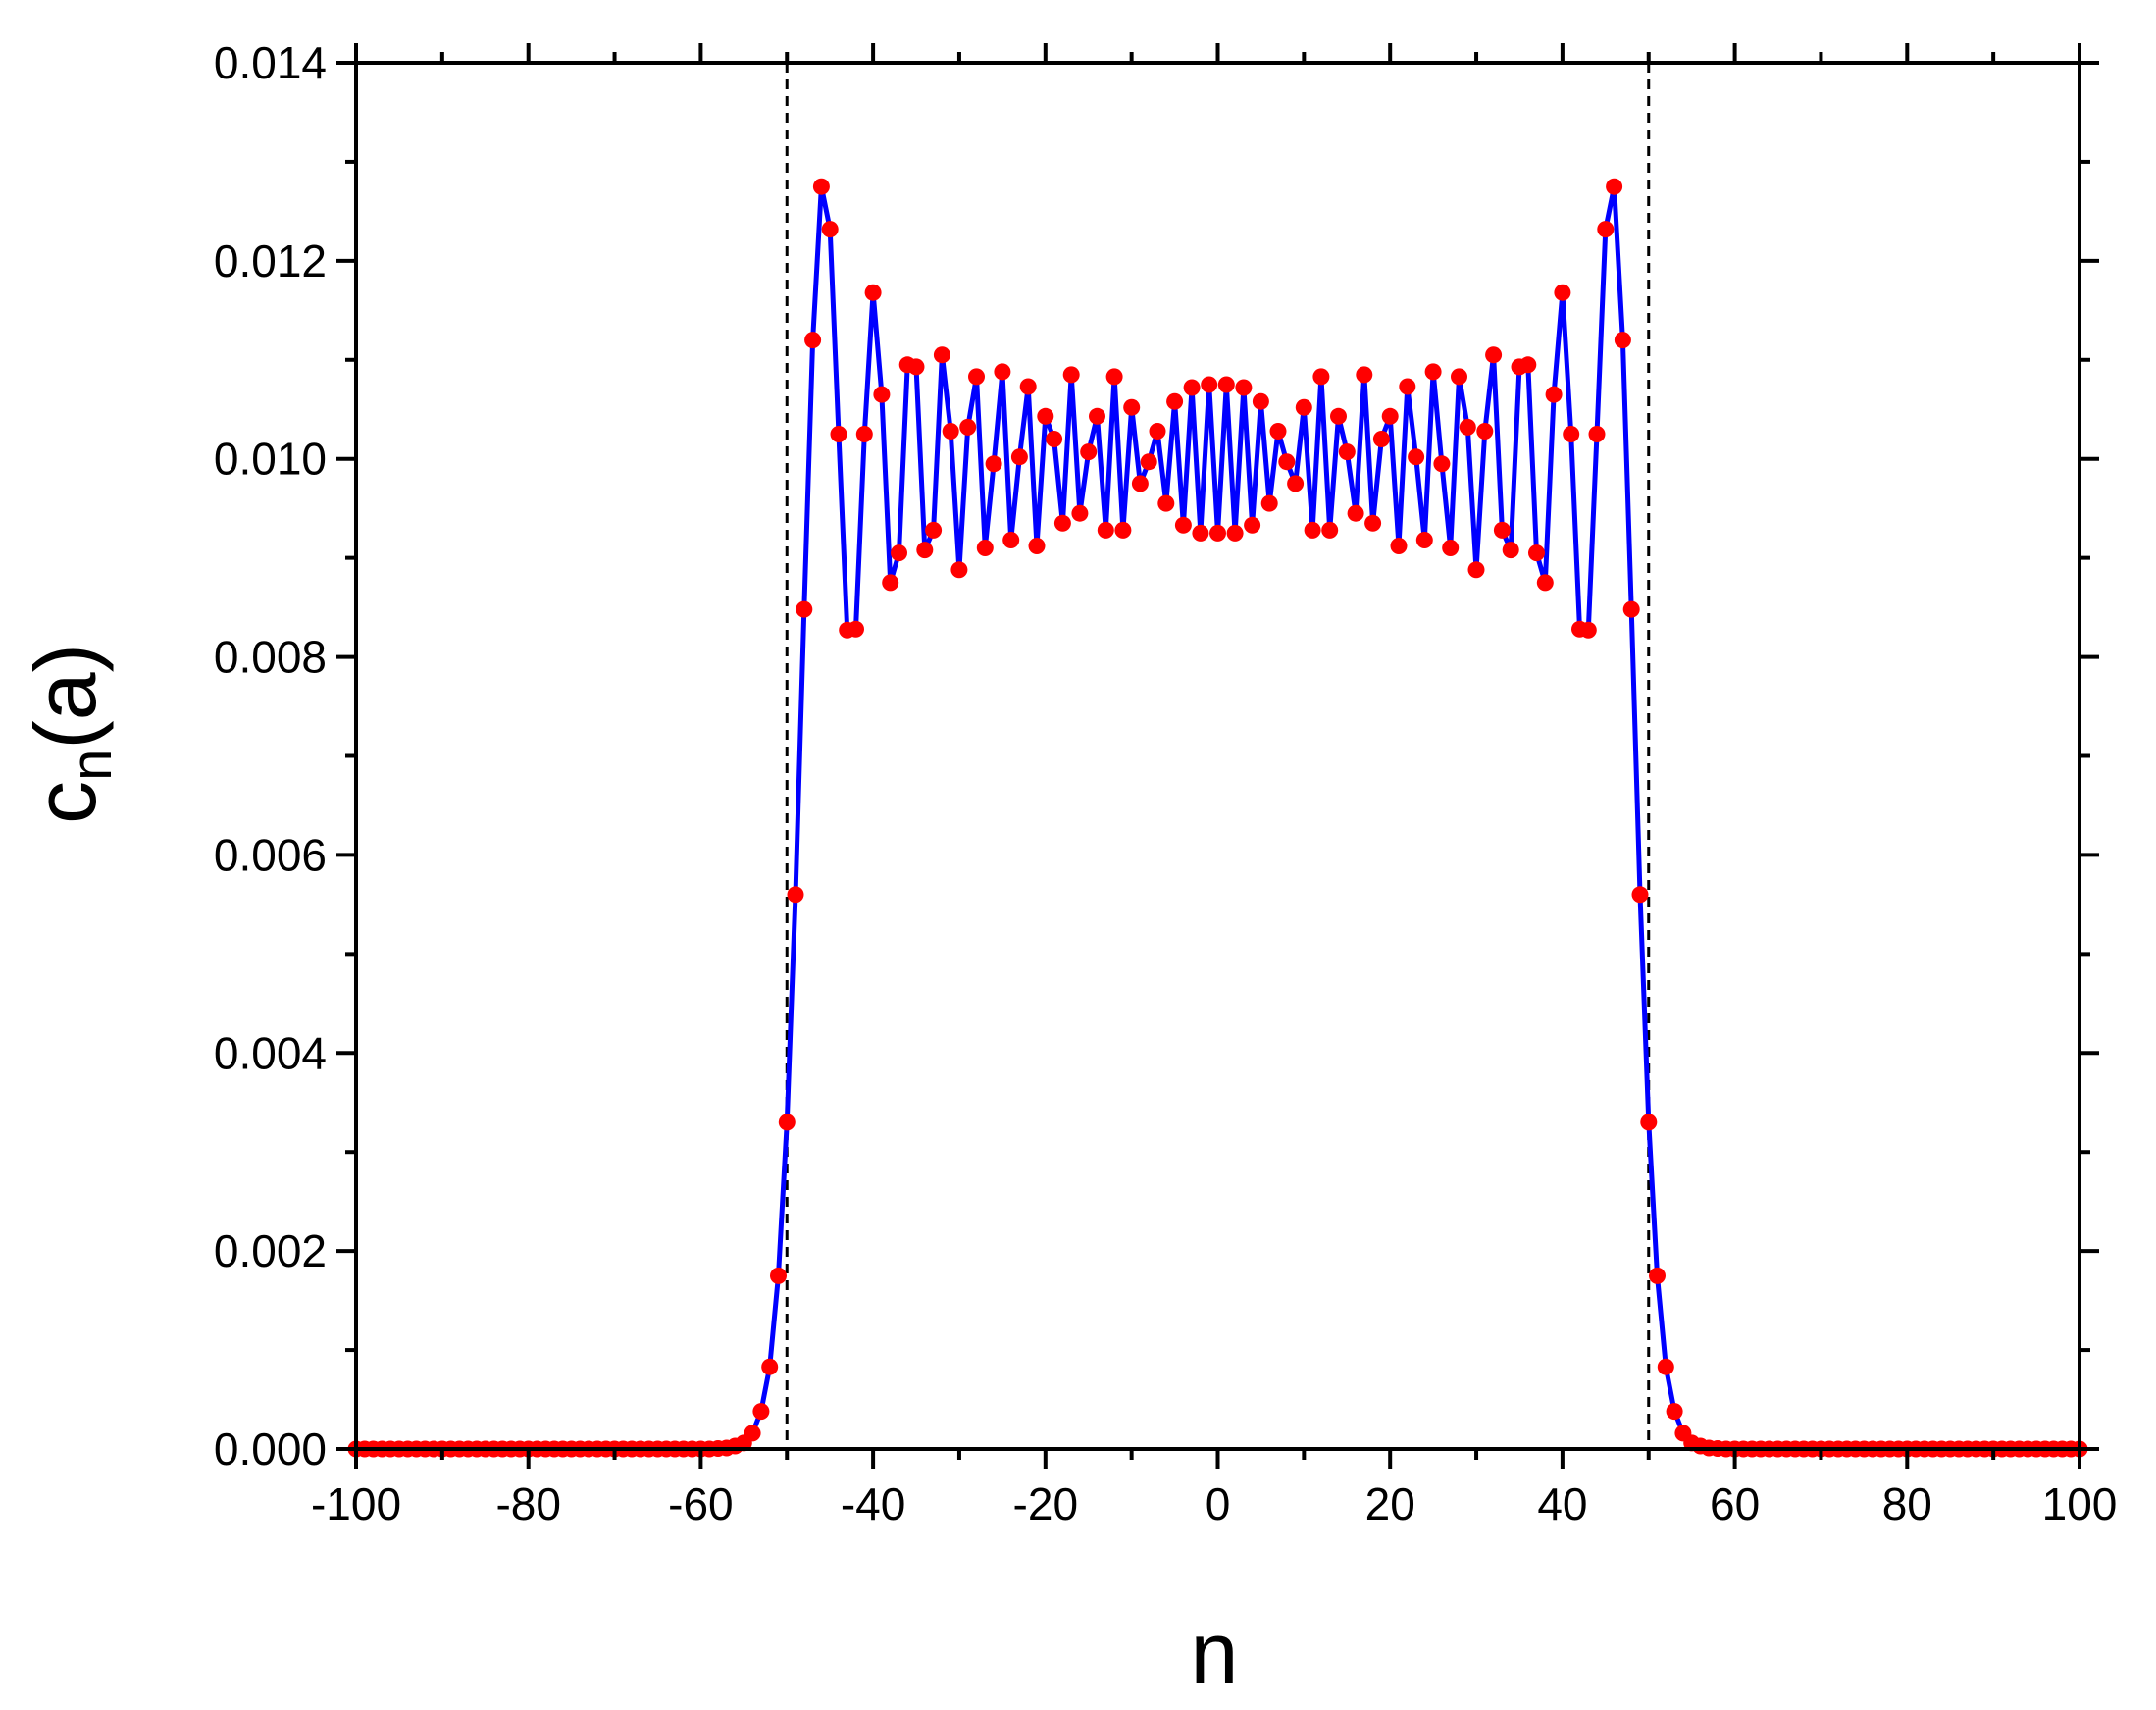  What do you see at coordinates (270, 854) in the screenshot?
I see `y-tick-label: 0.006` at bounding box center [270, 854].